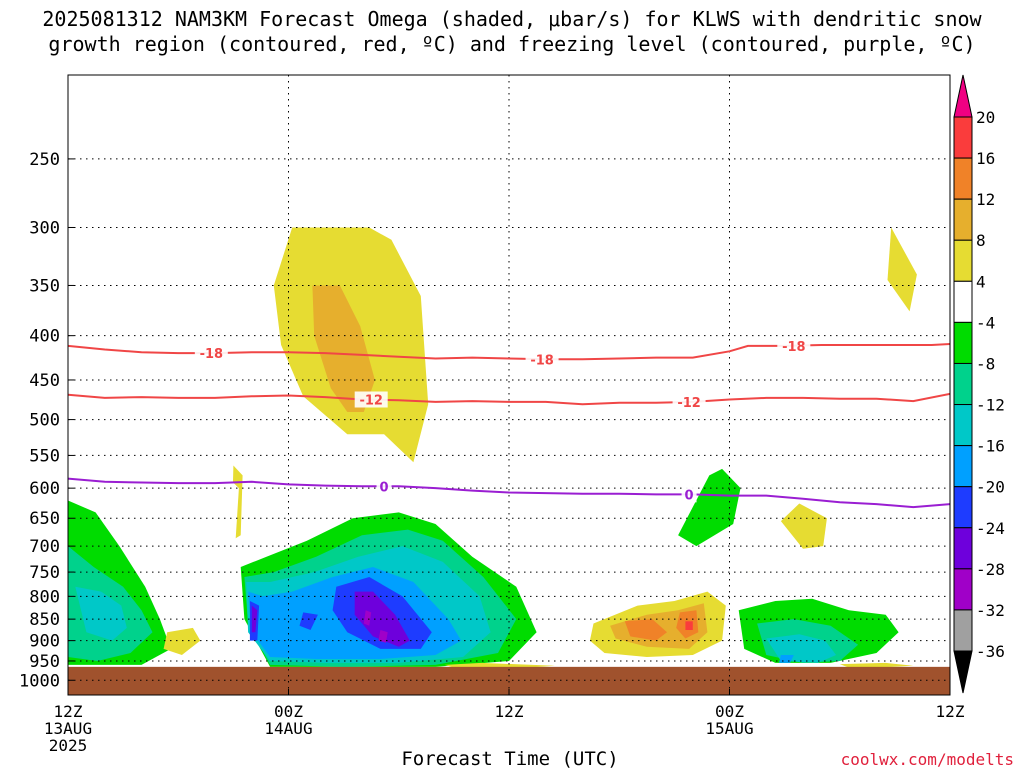 The width and height of the screenshot is (1024, 768). I want to click on omega-colorbar: 20 16 12 8 4 -4 -8 -12 -16 -20 -24 -28 -32 -36, so click(979, 384).